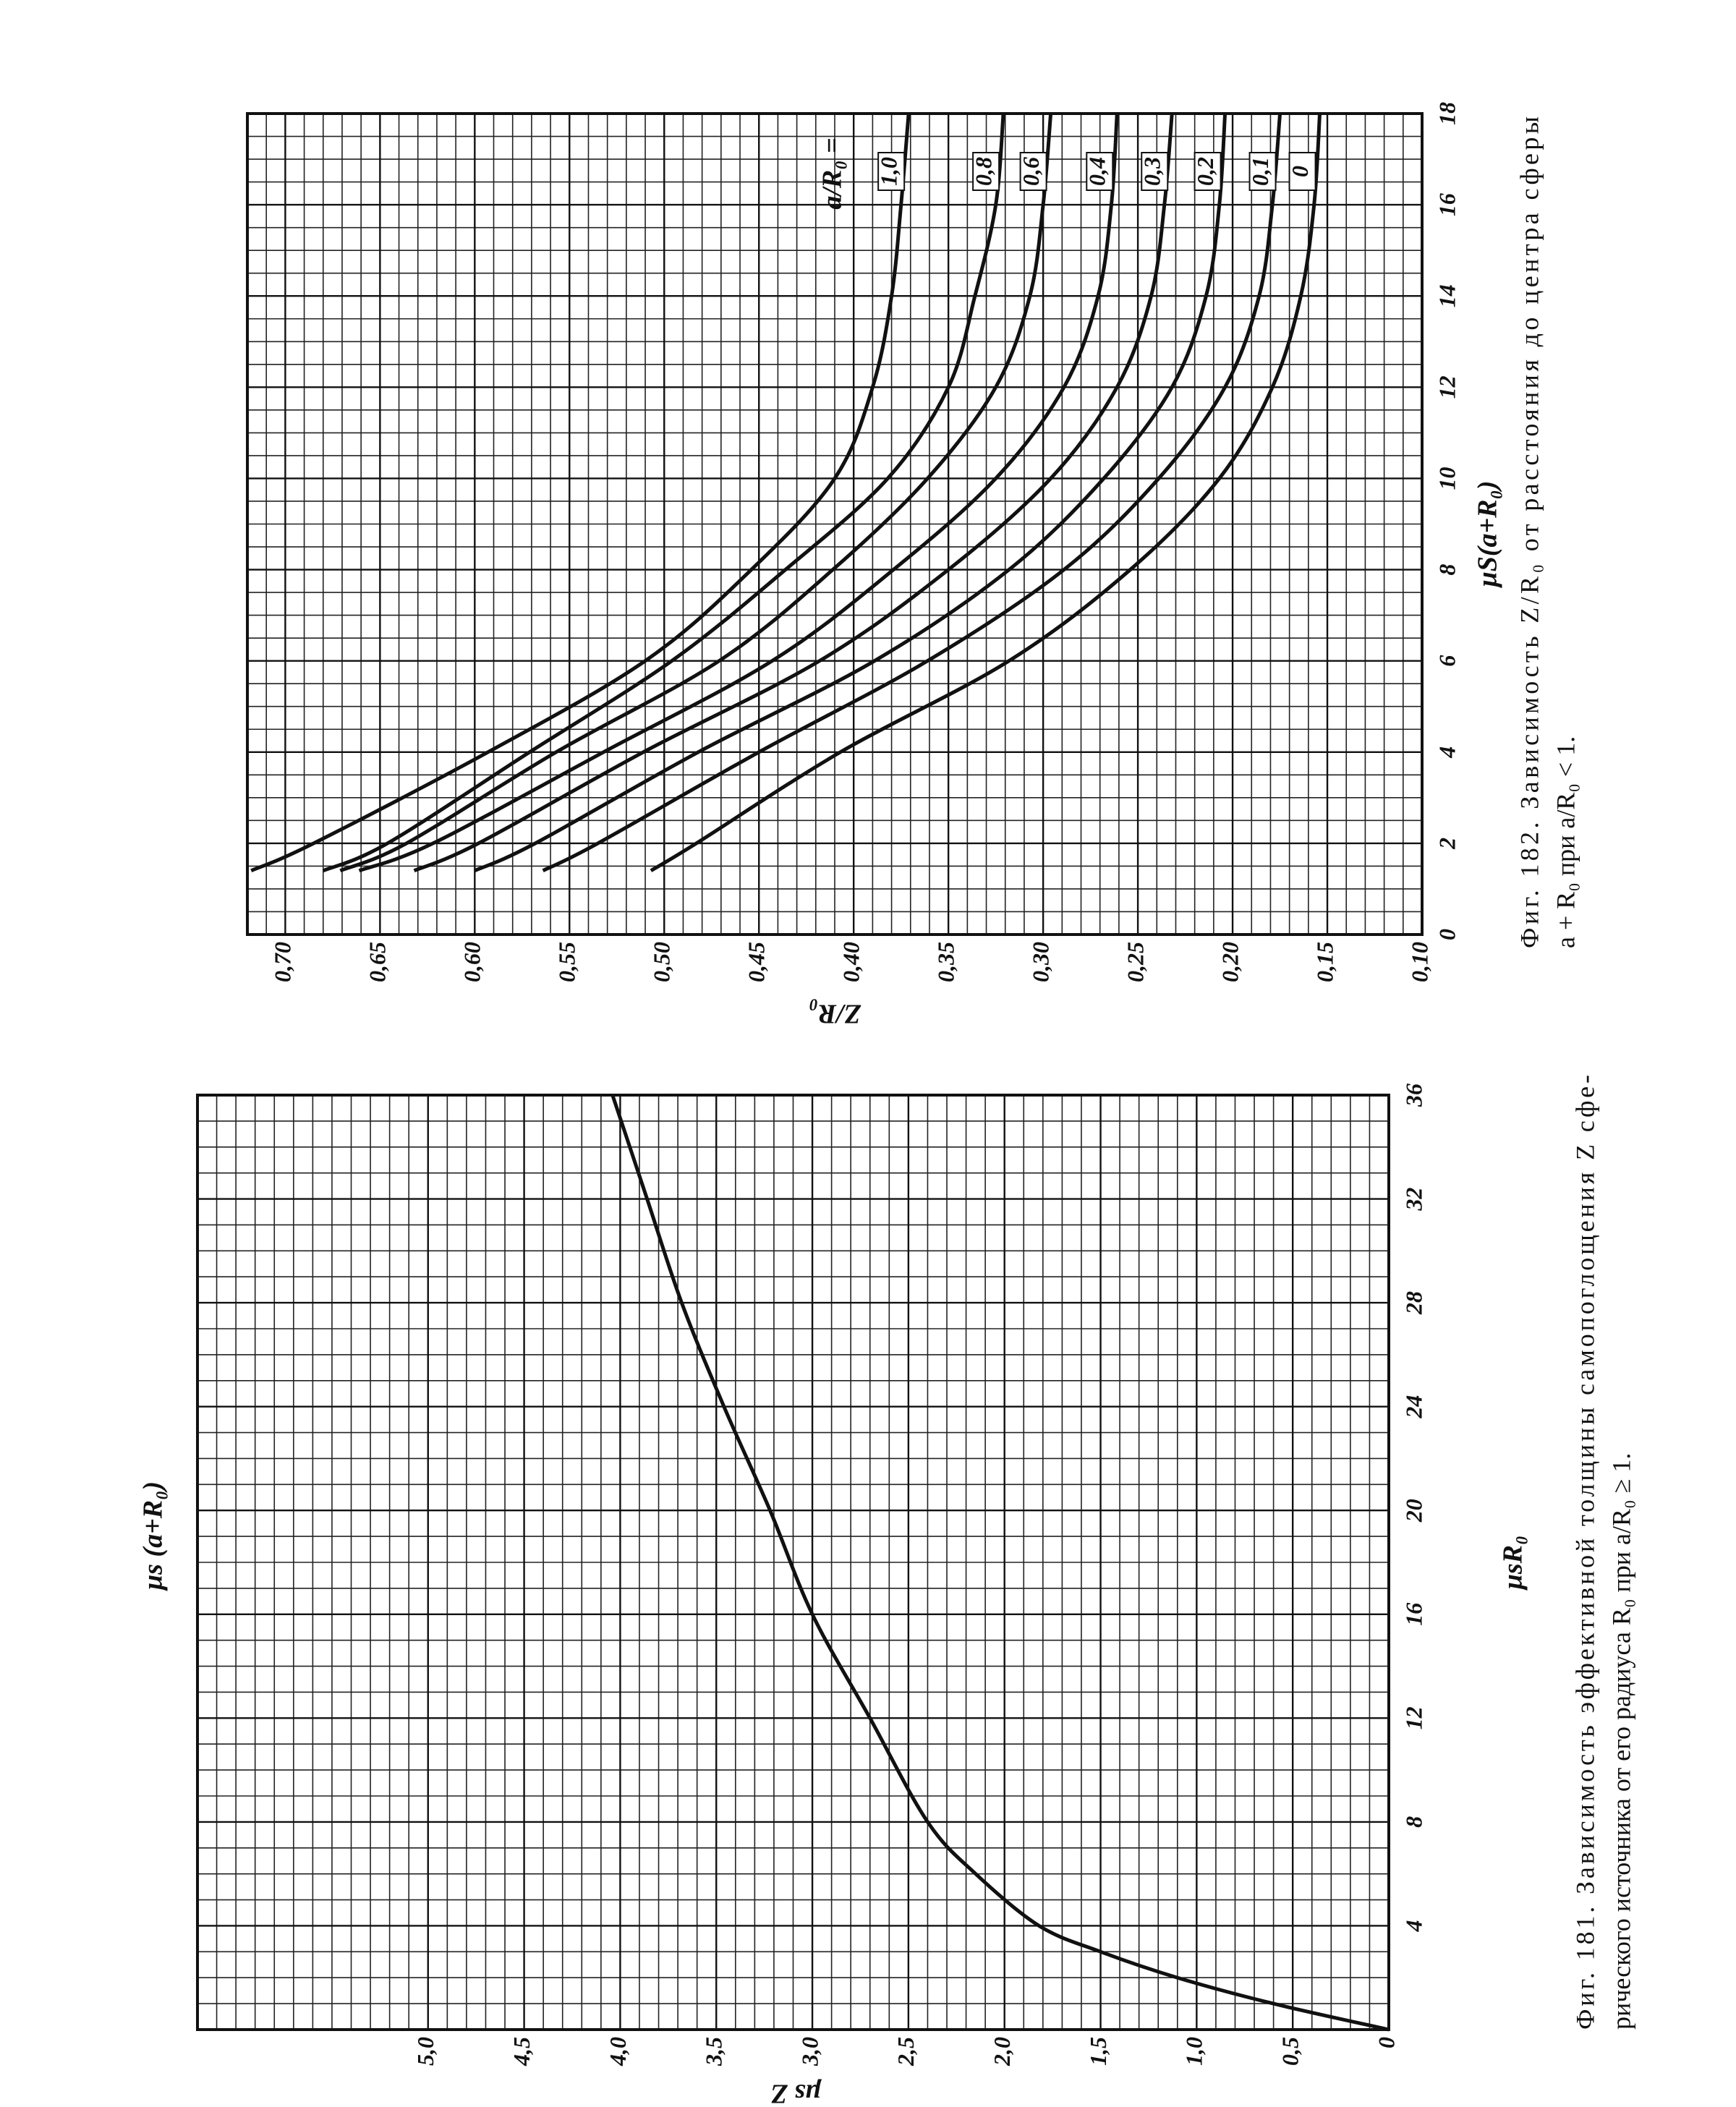 Image resolution: width=1736 pixels, height=2107 pixels. I want to click on y-tick-label: 4,0, so click(618, 2051).